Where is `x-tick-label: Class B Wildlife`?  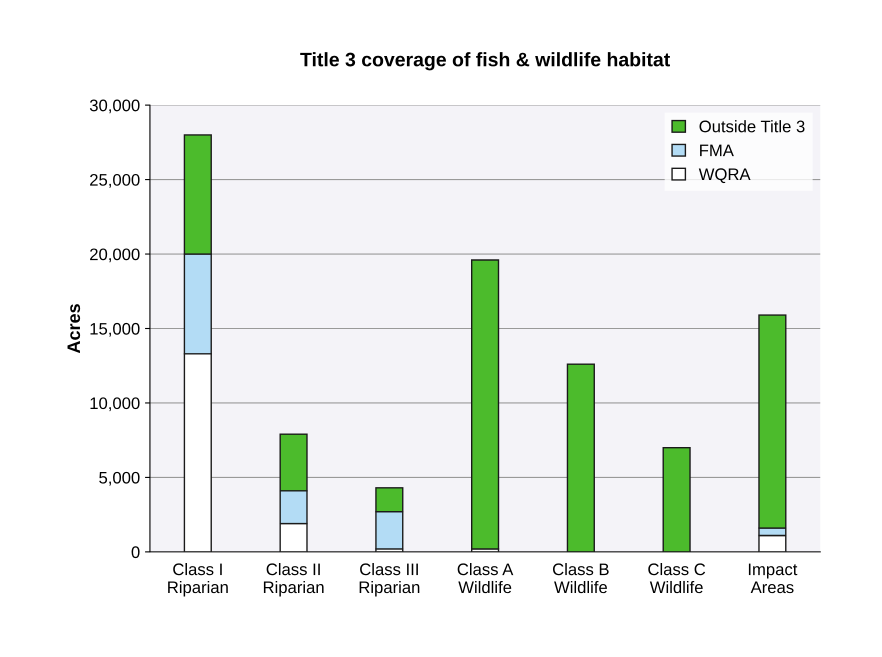
x-tick-label: Class B Wildlife is located at coordinates (580, 578).